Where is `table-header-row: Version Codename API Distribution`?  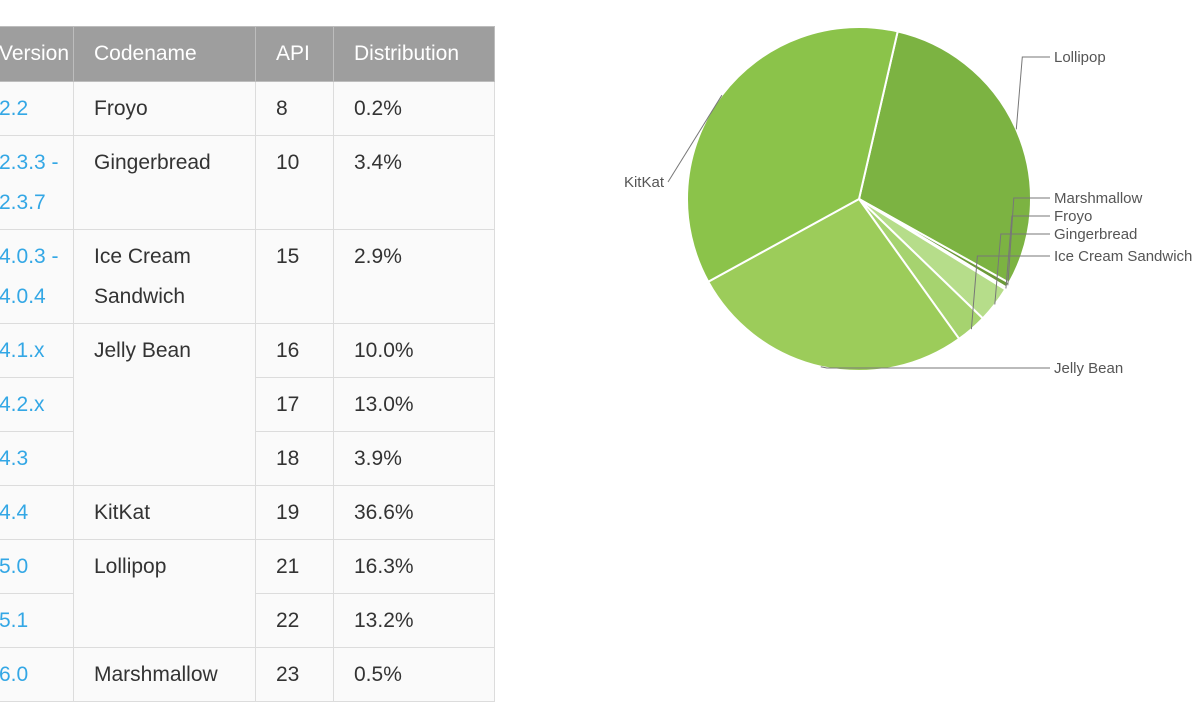 table-header-row: Version Codename API Distribution is located at coordinates (247, 54).